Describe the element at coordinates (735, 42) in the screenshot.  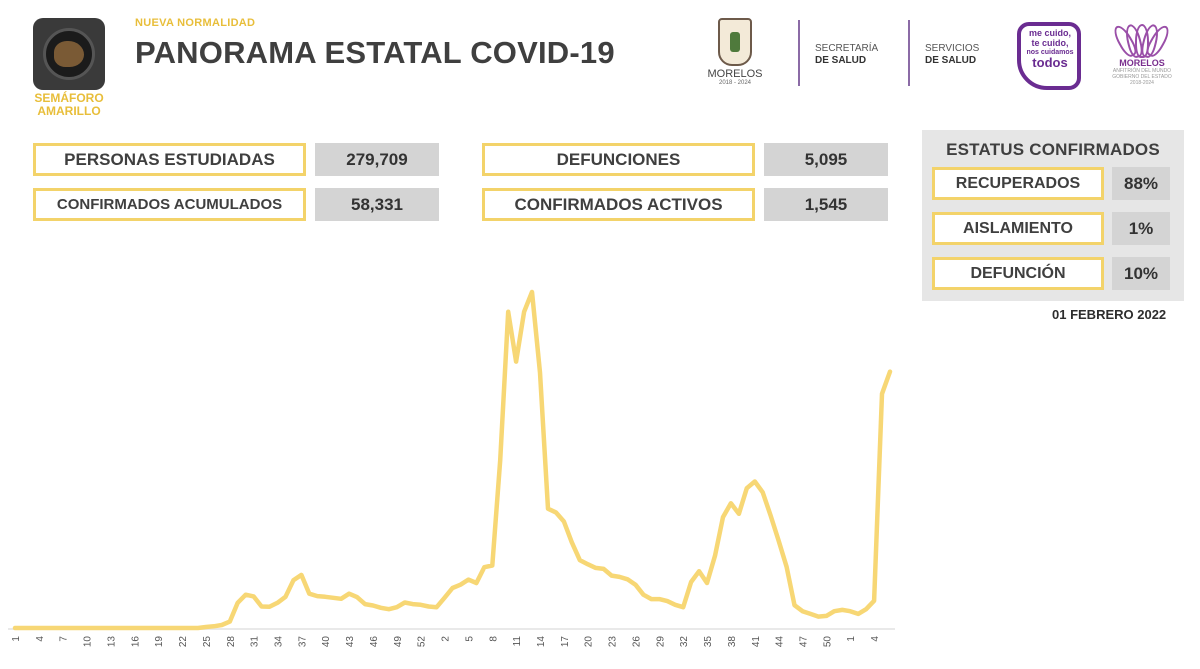
I see `coat-of-arms-icon` at that location.